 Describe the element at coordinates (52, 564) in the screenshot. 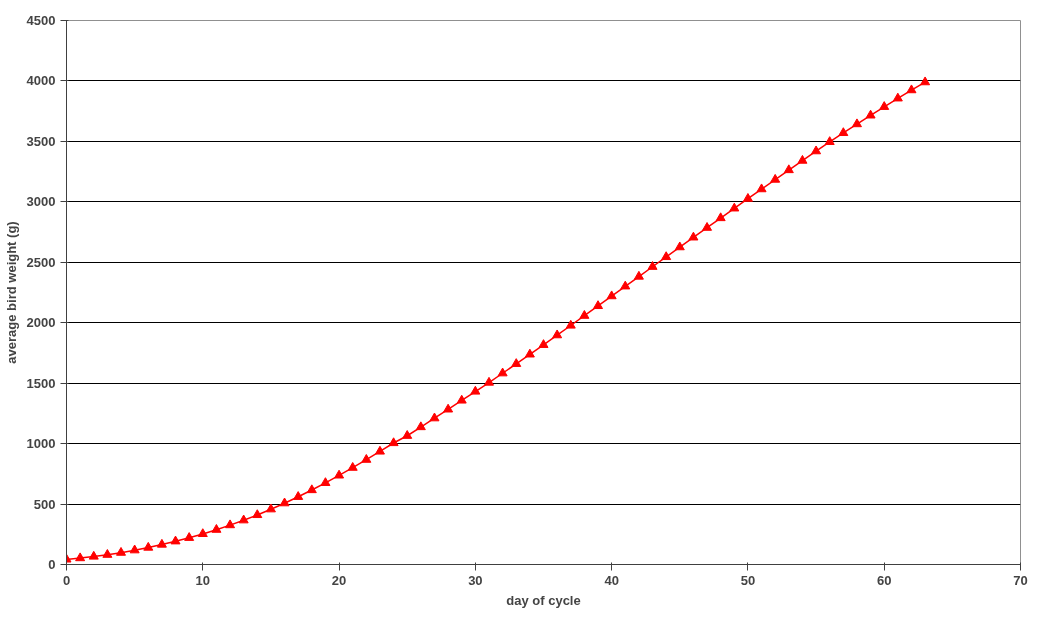

I see `y-tick-label: 0` at that location.